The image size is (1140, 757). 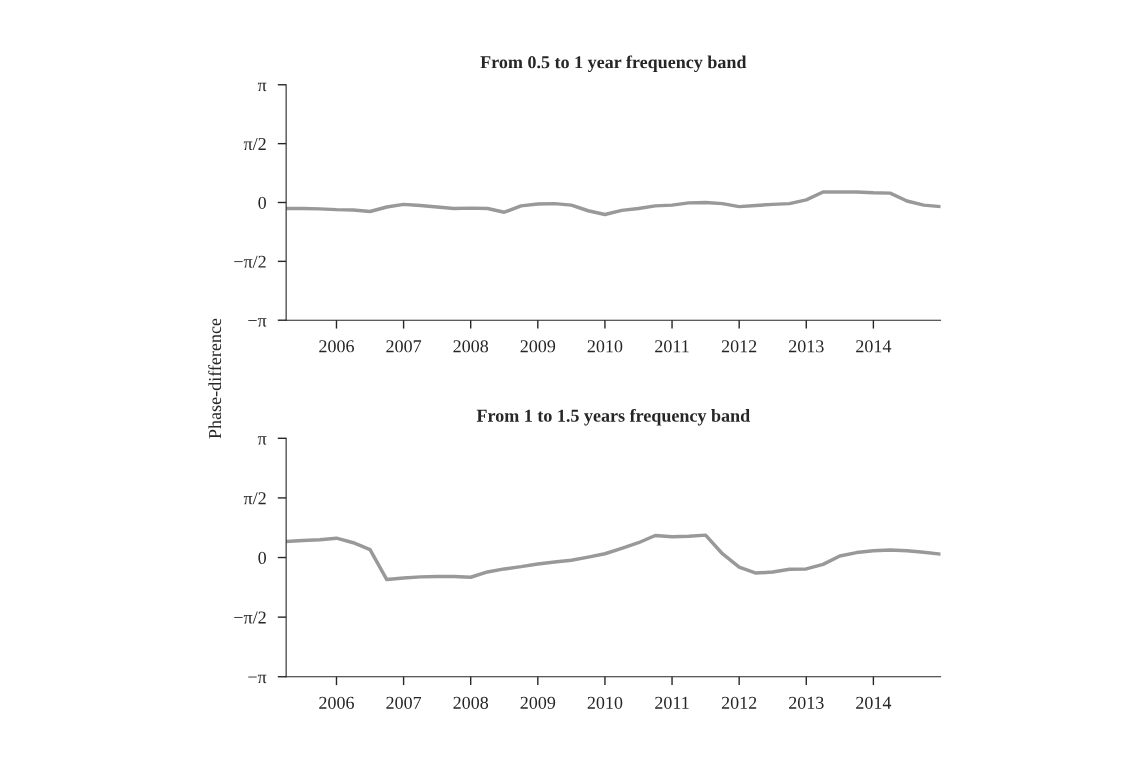 I want to click on chart-title: From 1 to 1.5 years frequency band, so click(x=613, y=417).